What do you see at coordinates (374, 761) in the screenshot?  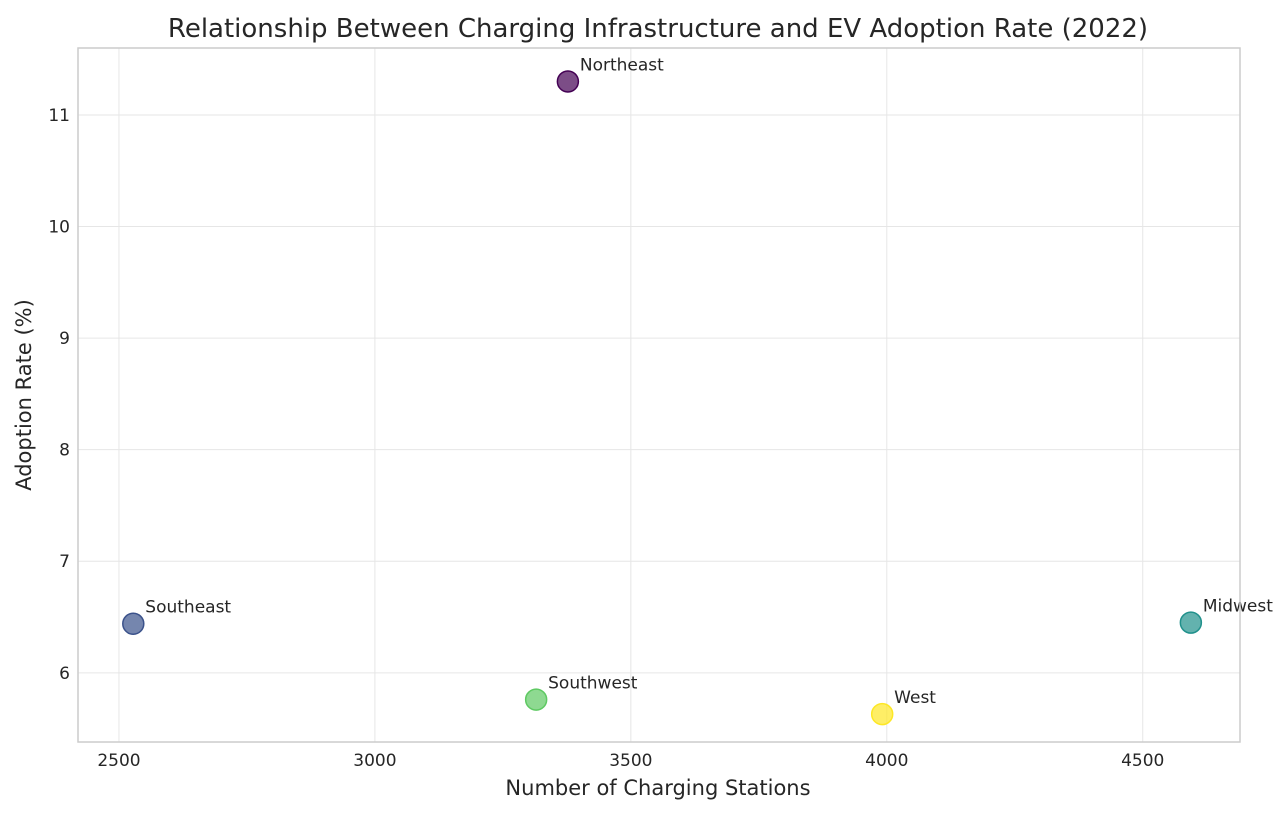 I see `x-tick-label: 3000` at bounding box center [374, 761].